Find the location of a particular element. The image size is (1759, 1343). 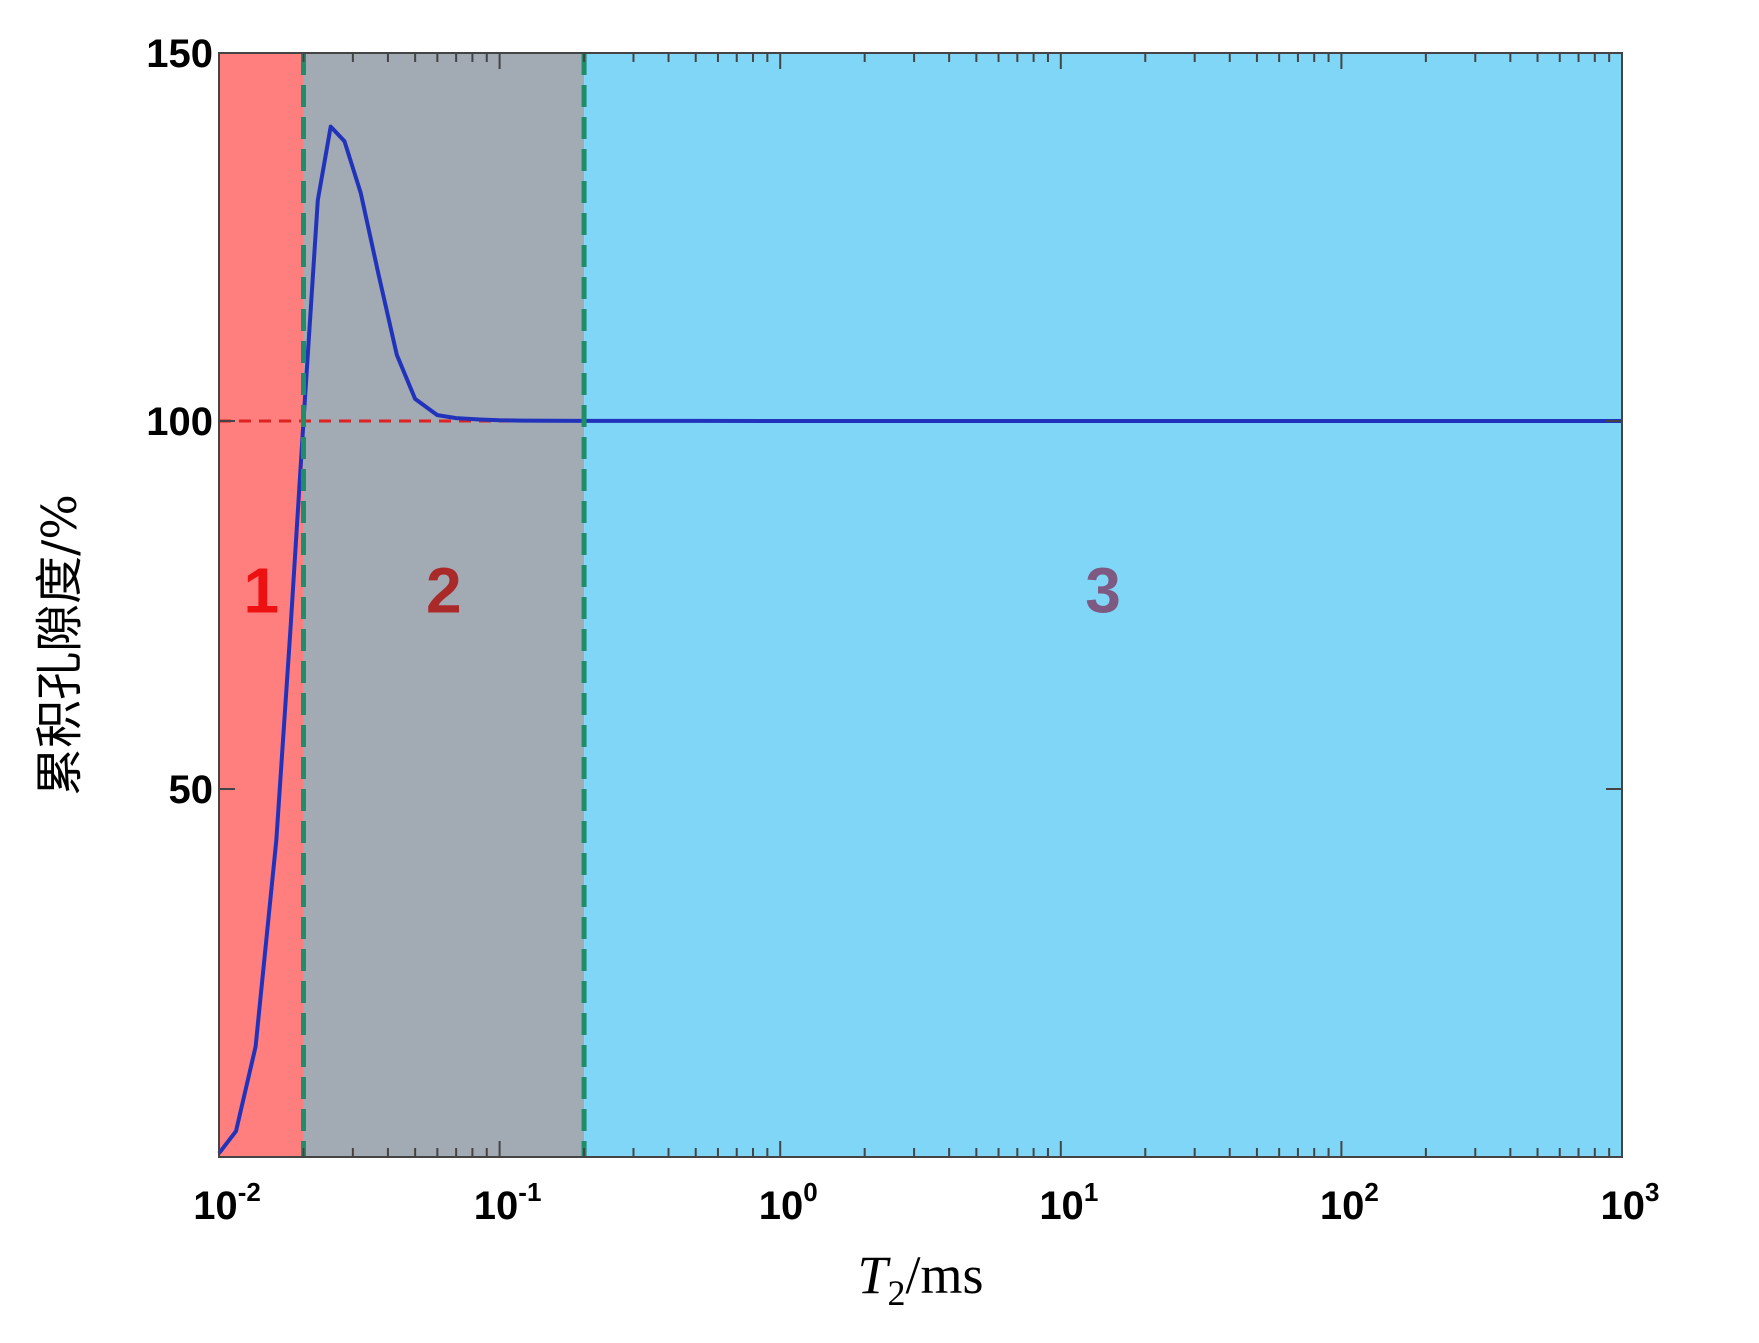

x-tick-label-1: 10¹ is located at coordinates (1068, 1202).